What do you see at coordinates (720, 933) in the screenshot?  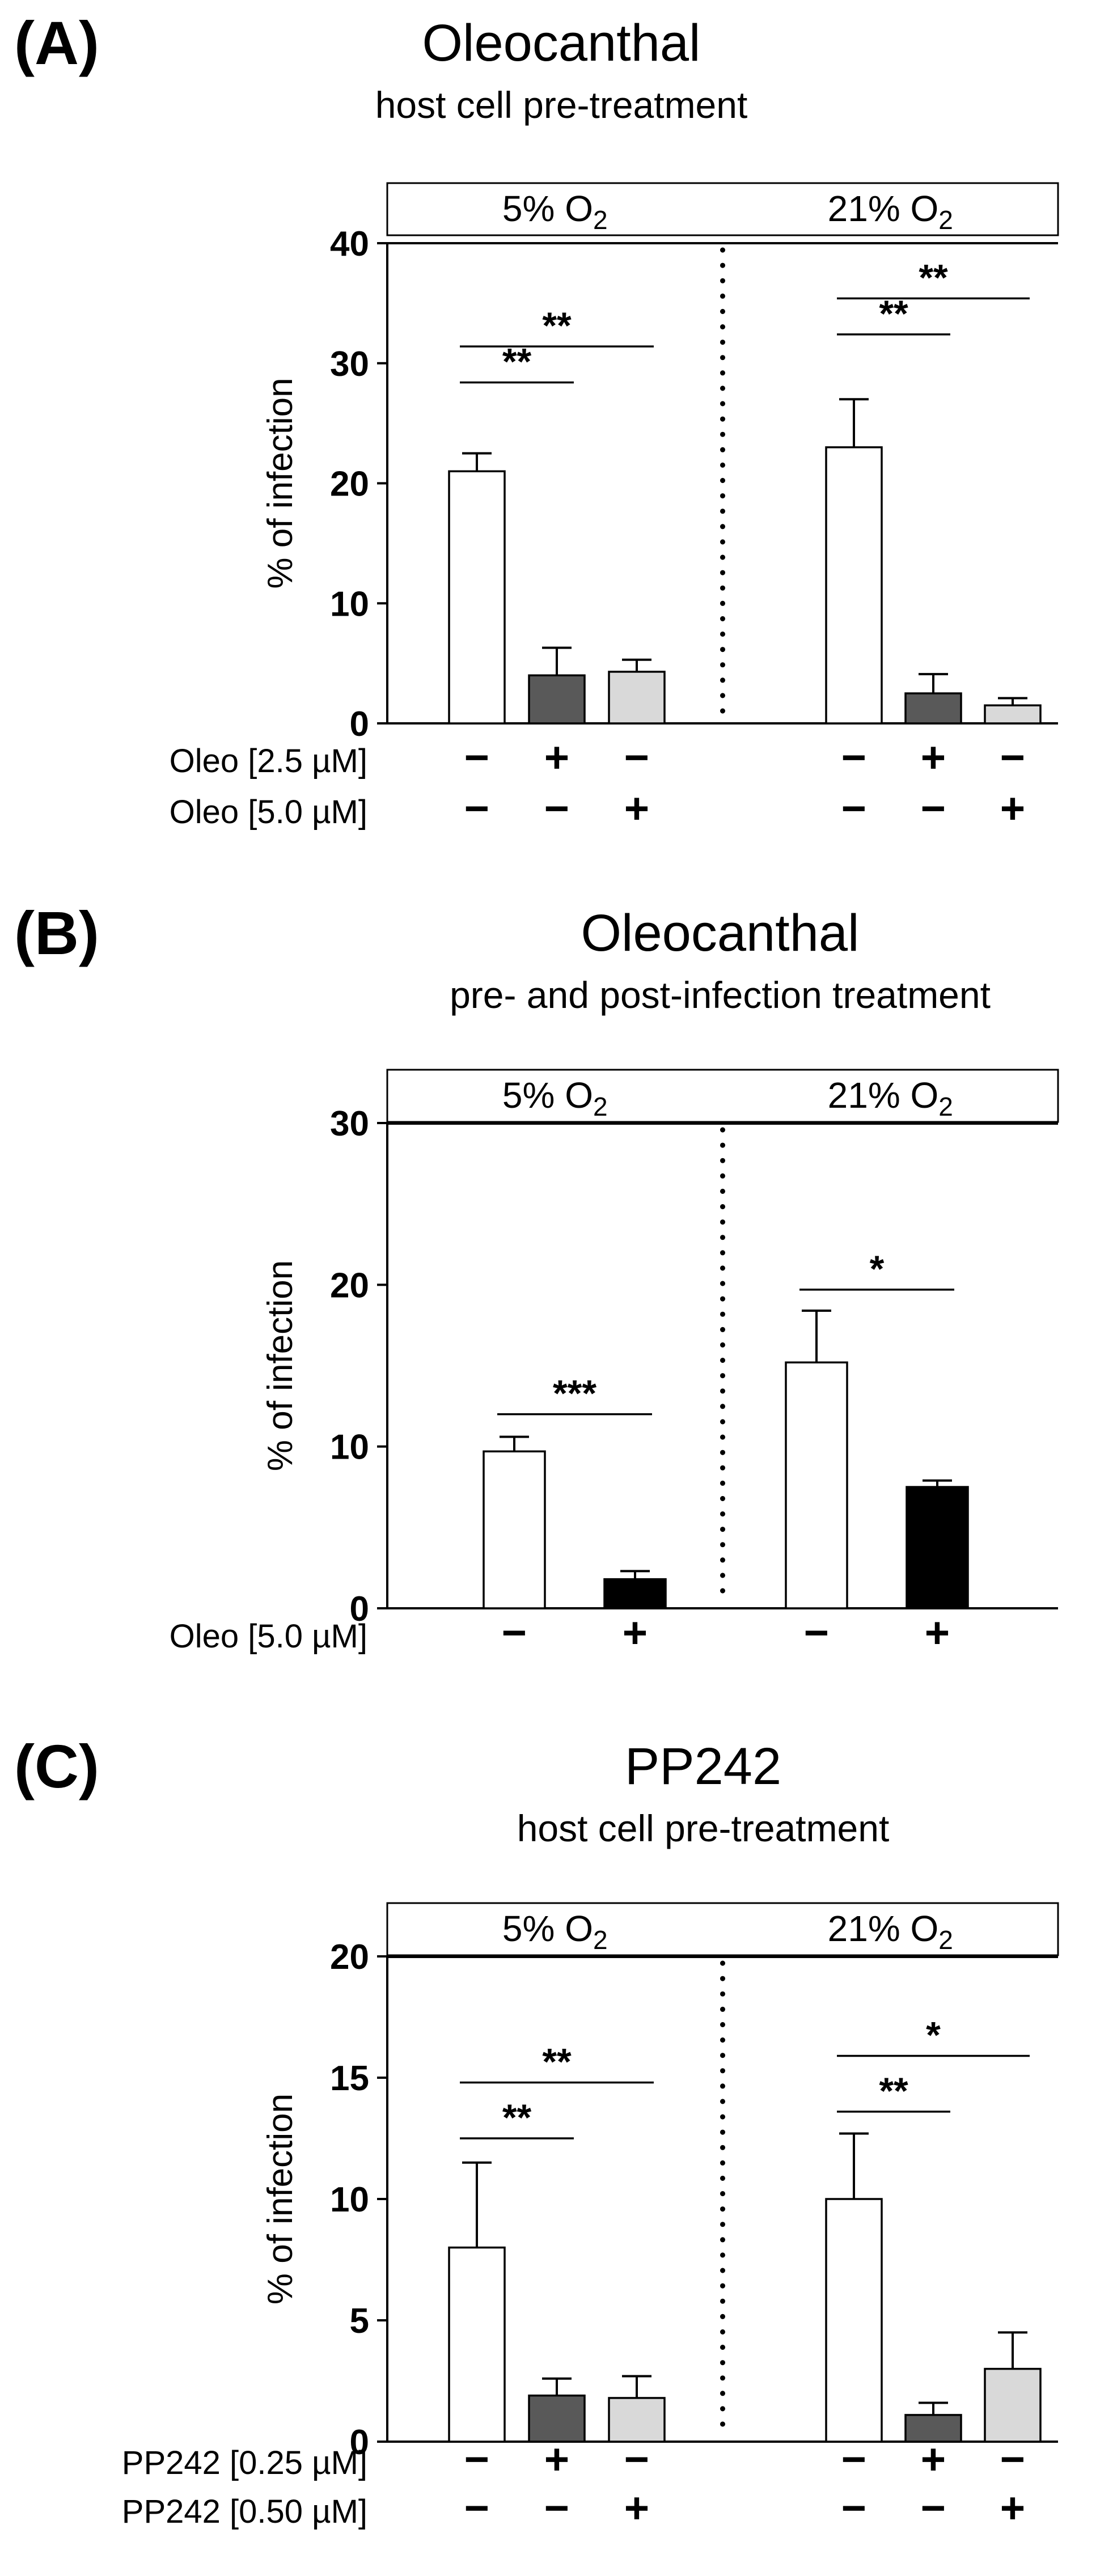 I see `panel-b-title: Oleocanthal` at bounding box center [720, 933].